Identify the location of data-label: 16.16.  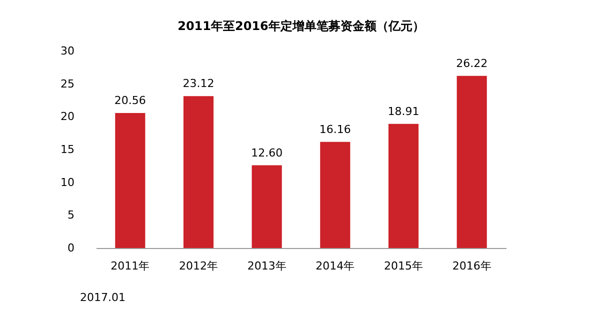
(335, 129).